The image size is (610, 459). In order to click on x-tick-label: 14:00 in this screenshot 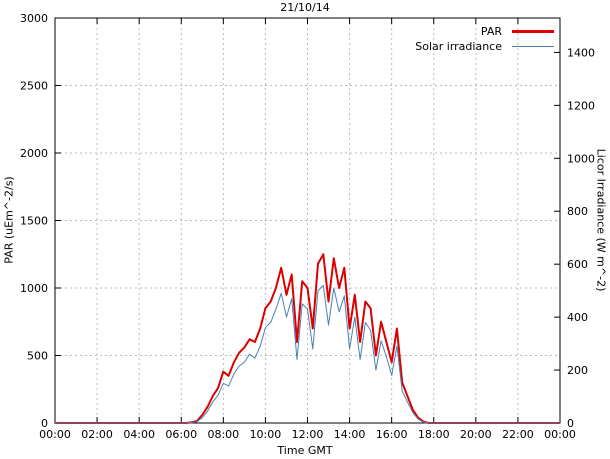, I will do `click(350, 434)`.